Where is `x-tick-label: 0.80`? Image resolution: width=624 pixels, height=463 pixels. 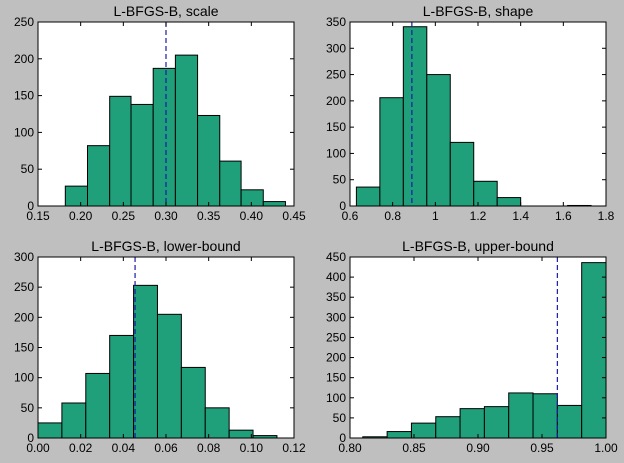 x-tick-label: 0.80 is located at coordinates (350, 448).